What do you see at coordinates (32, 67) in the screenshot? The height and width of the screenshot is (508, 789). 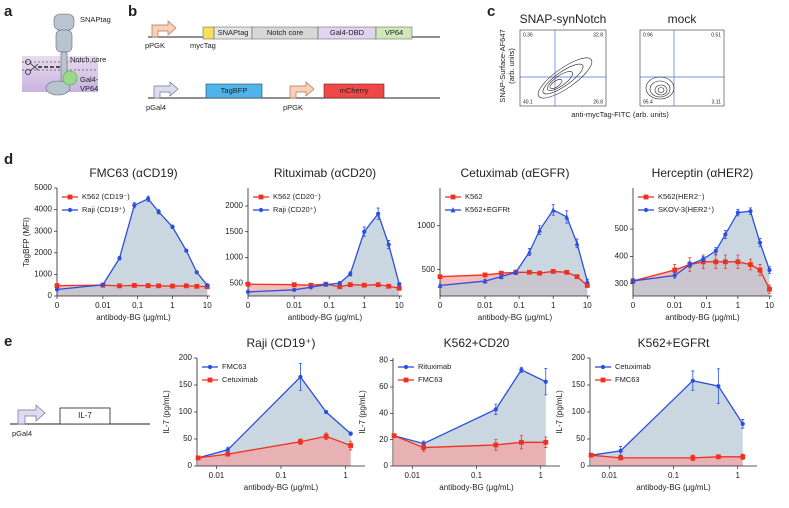 I see `scissors-icon` at bounding box center [32, 67].